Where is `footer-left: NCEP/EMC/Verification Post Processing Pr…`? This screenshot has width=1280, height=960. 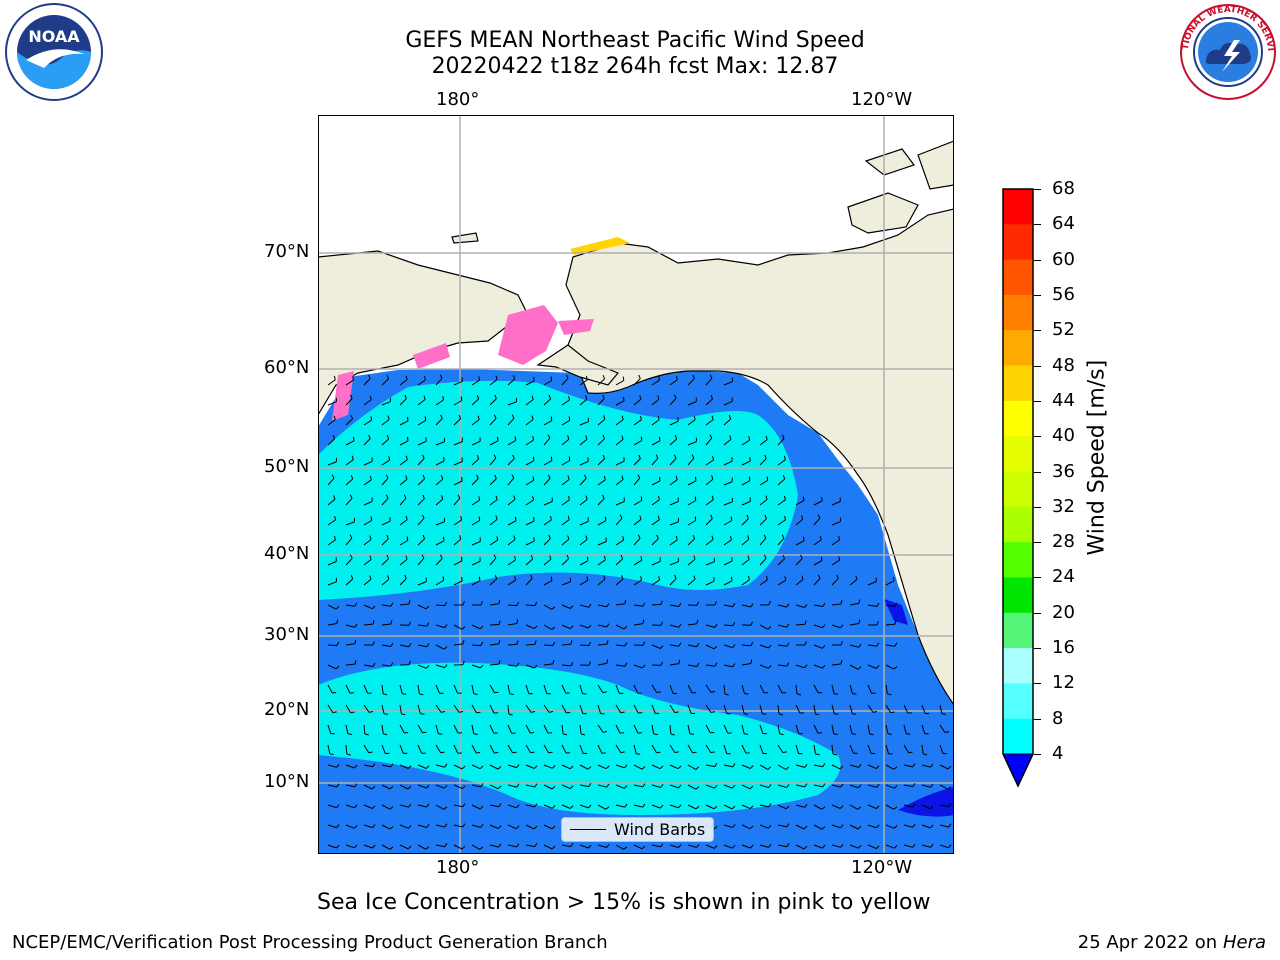
footer-left: NCEP/EMC/Verification Post Processing Pr… is located at coordinates (310, 942).